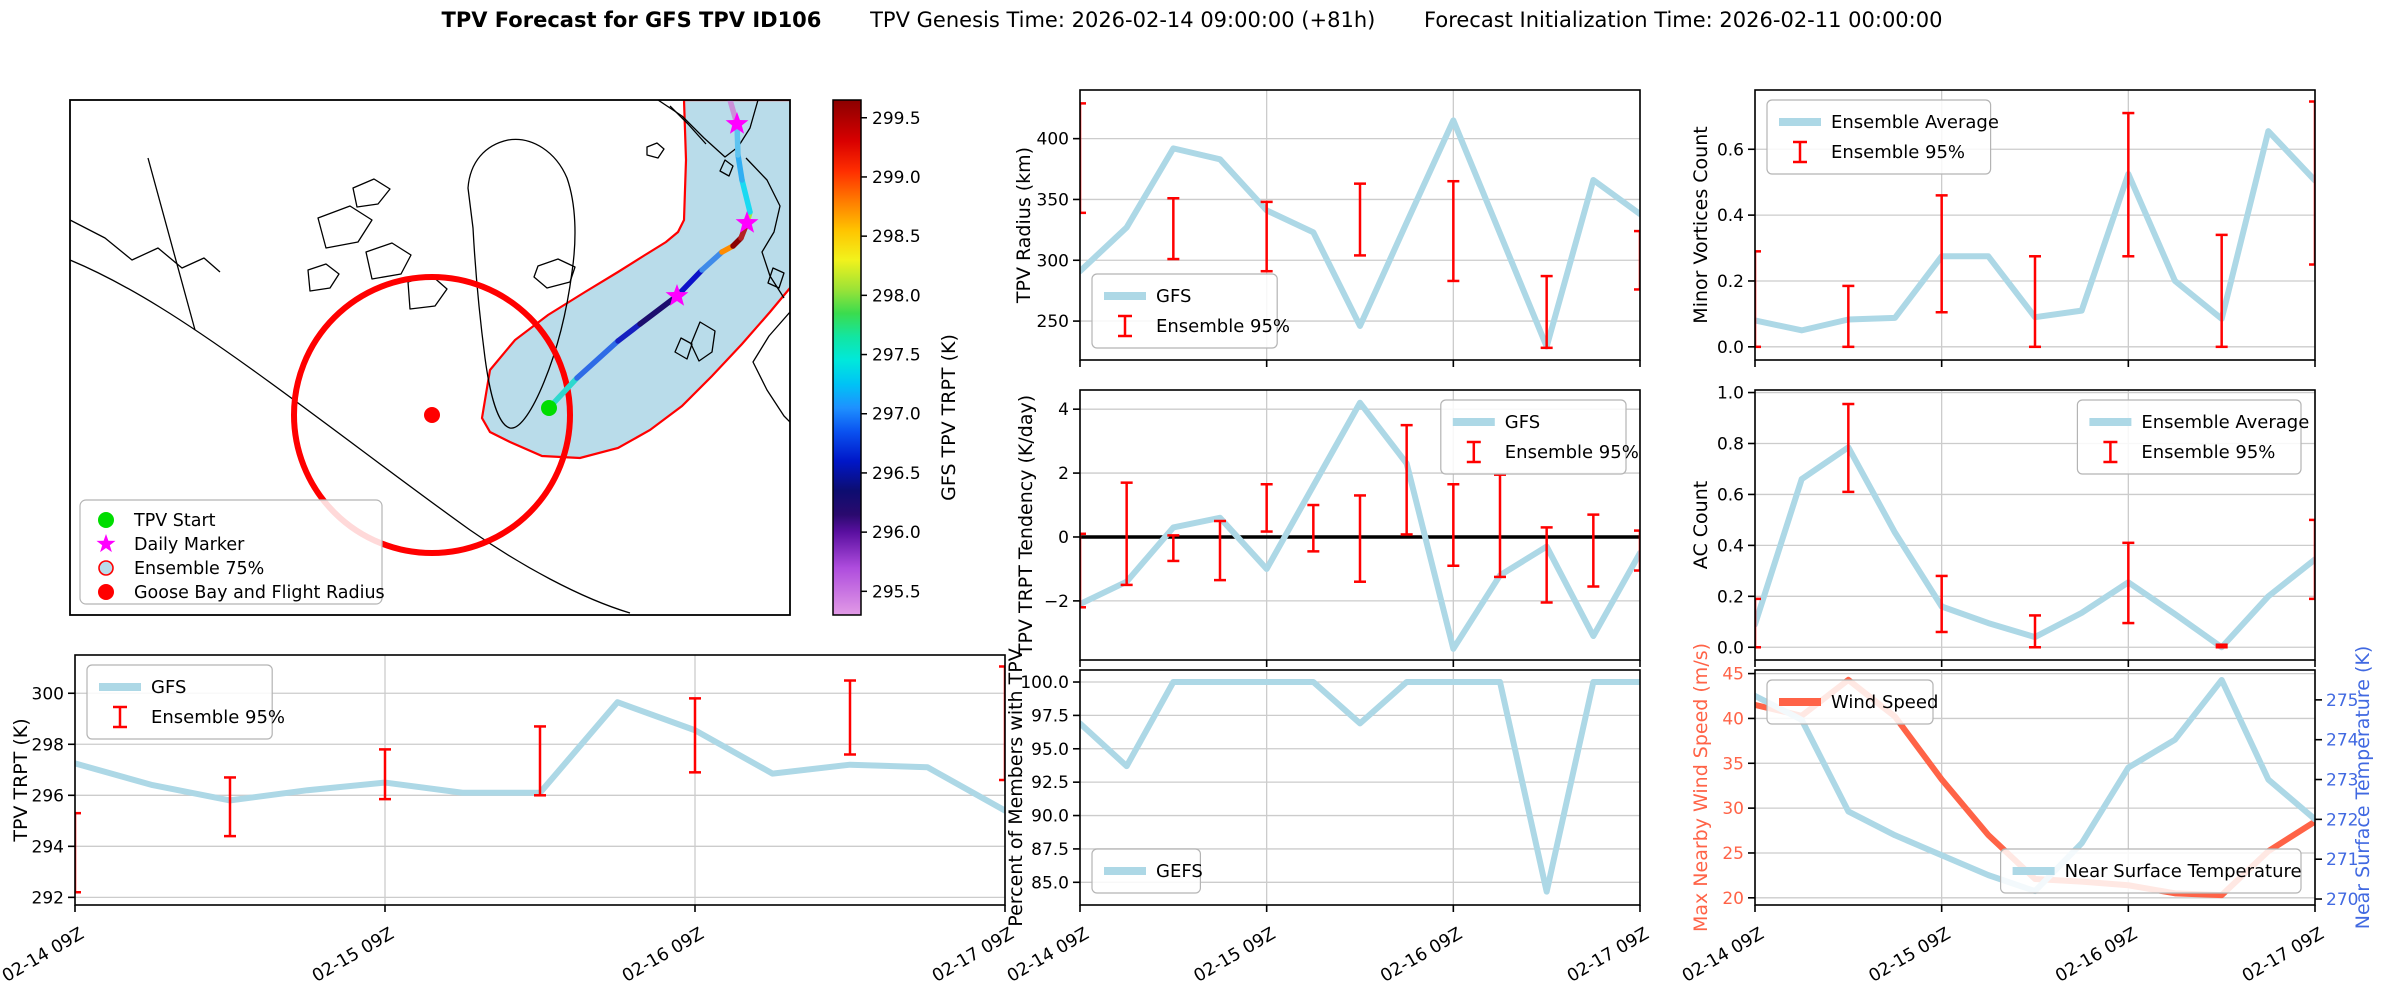  What do you see at coordinates (1050, 750) in the screenshot?
I see `y-tick-label: 95.0` at bounding box center [1050, 750].